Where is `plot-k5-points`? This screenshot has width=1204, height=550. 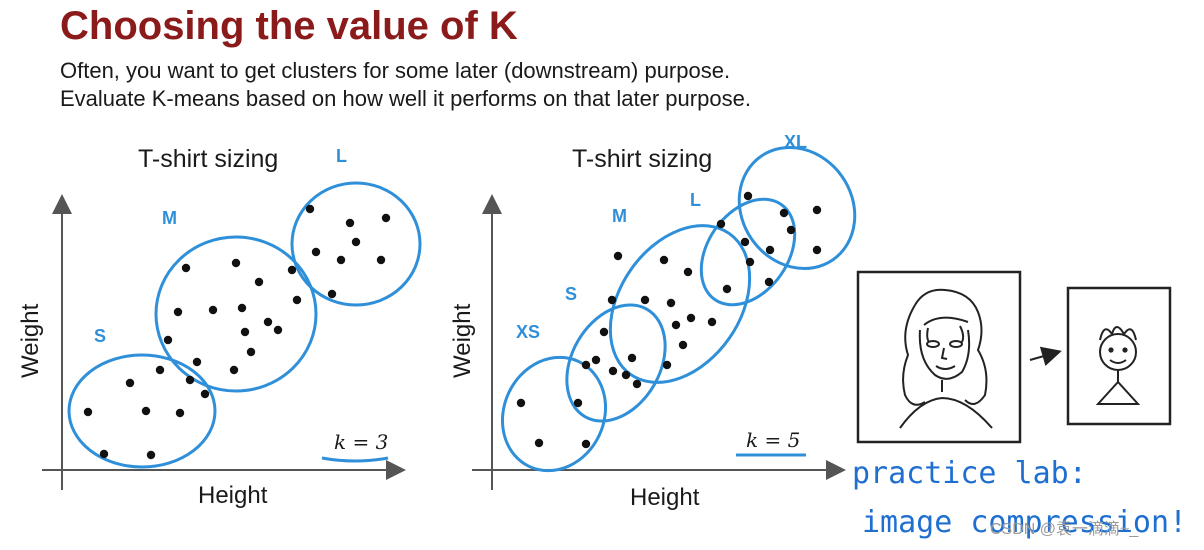 plot-k5-points is located at coordinates (669, 320).